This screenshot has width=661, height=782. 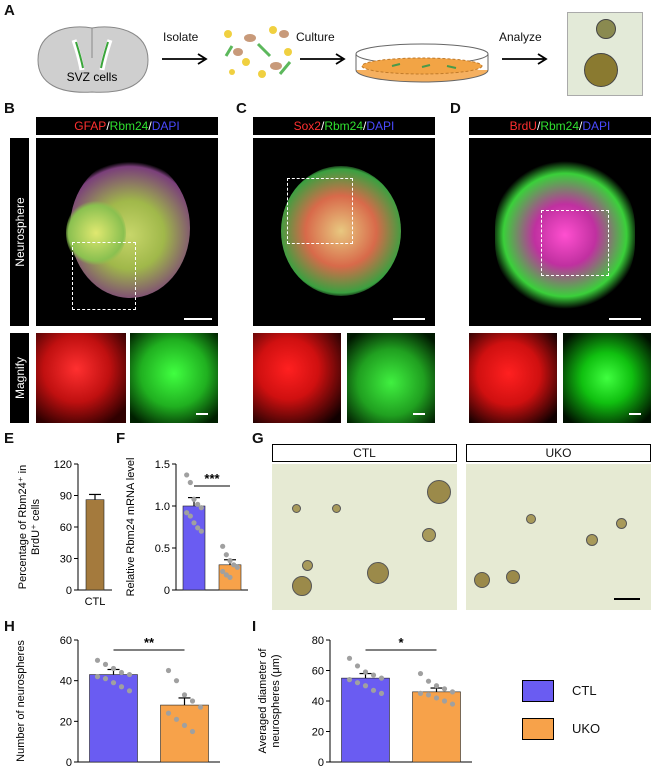 I want to click on magnify-red-b, so click(x=81, y=378).